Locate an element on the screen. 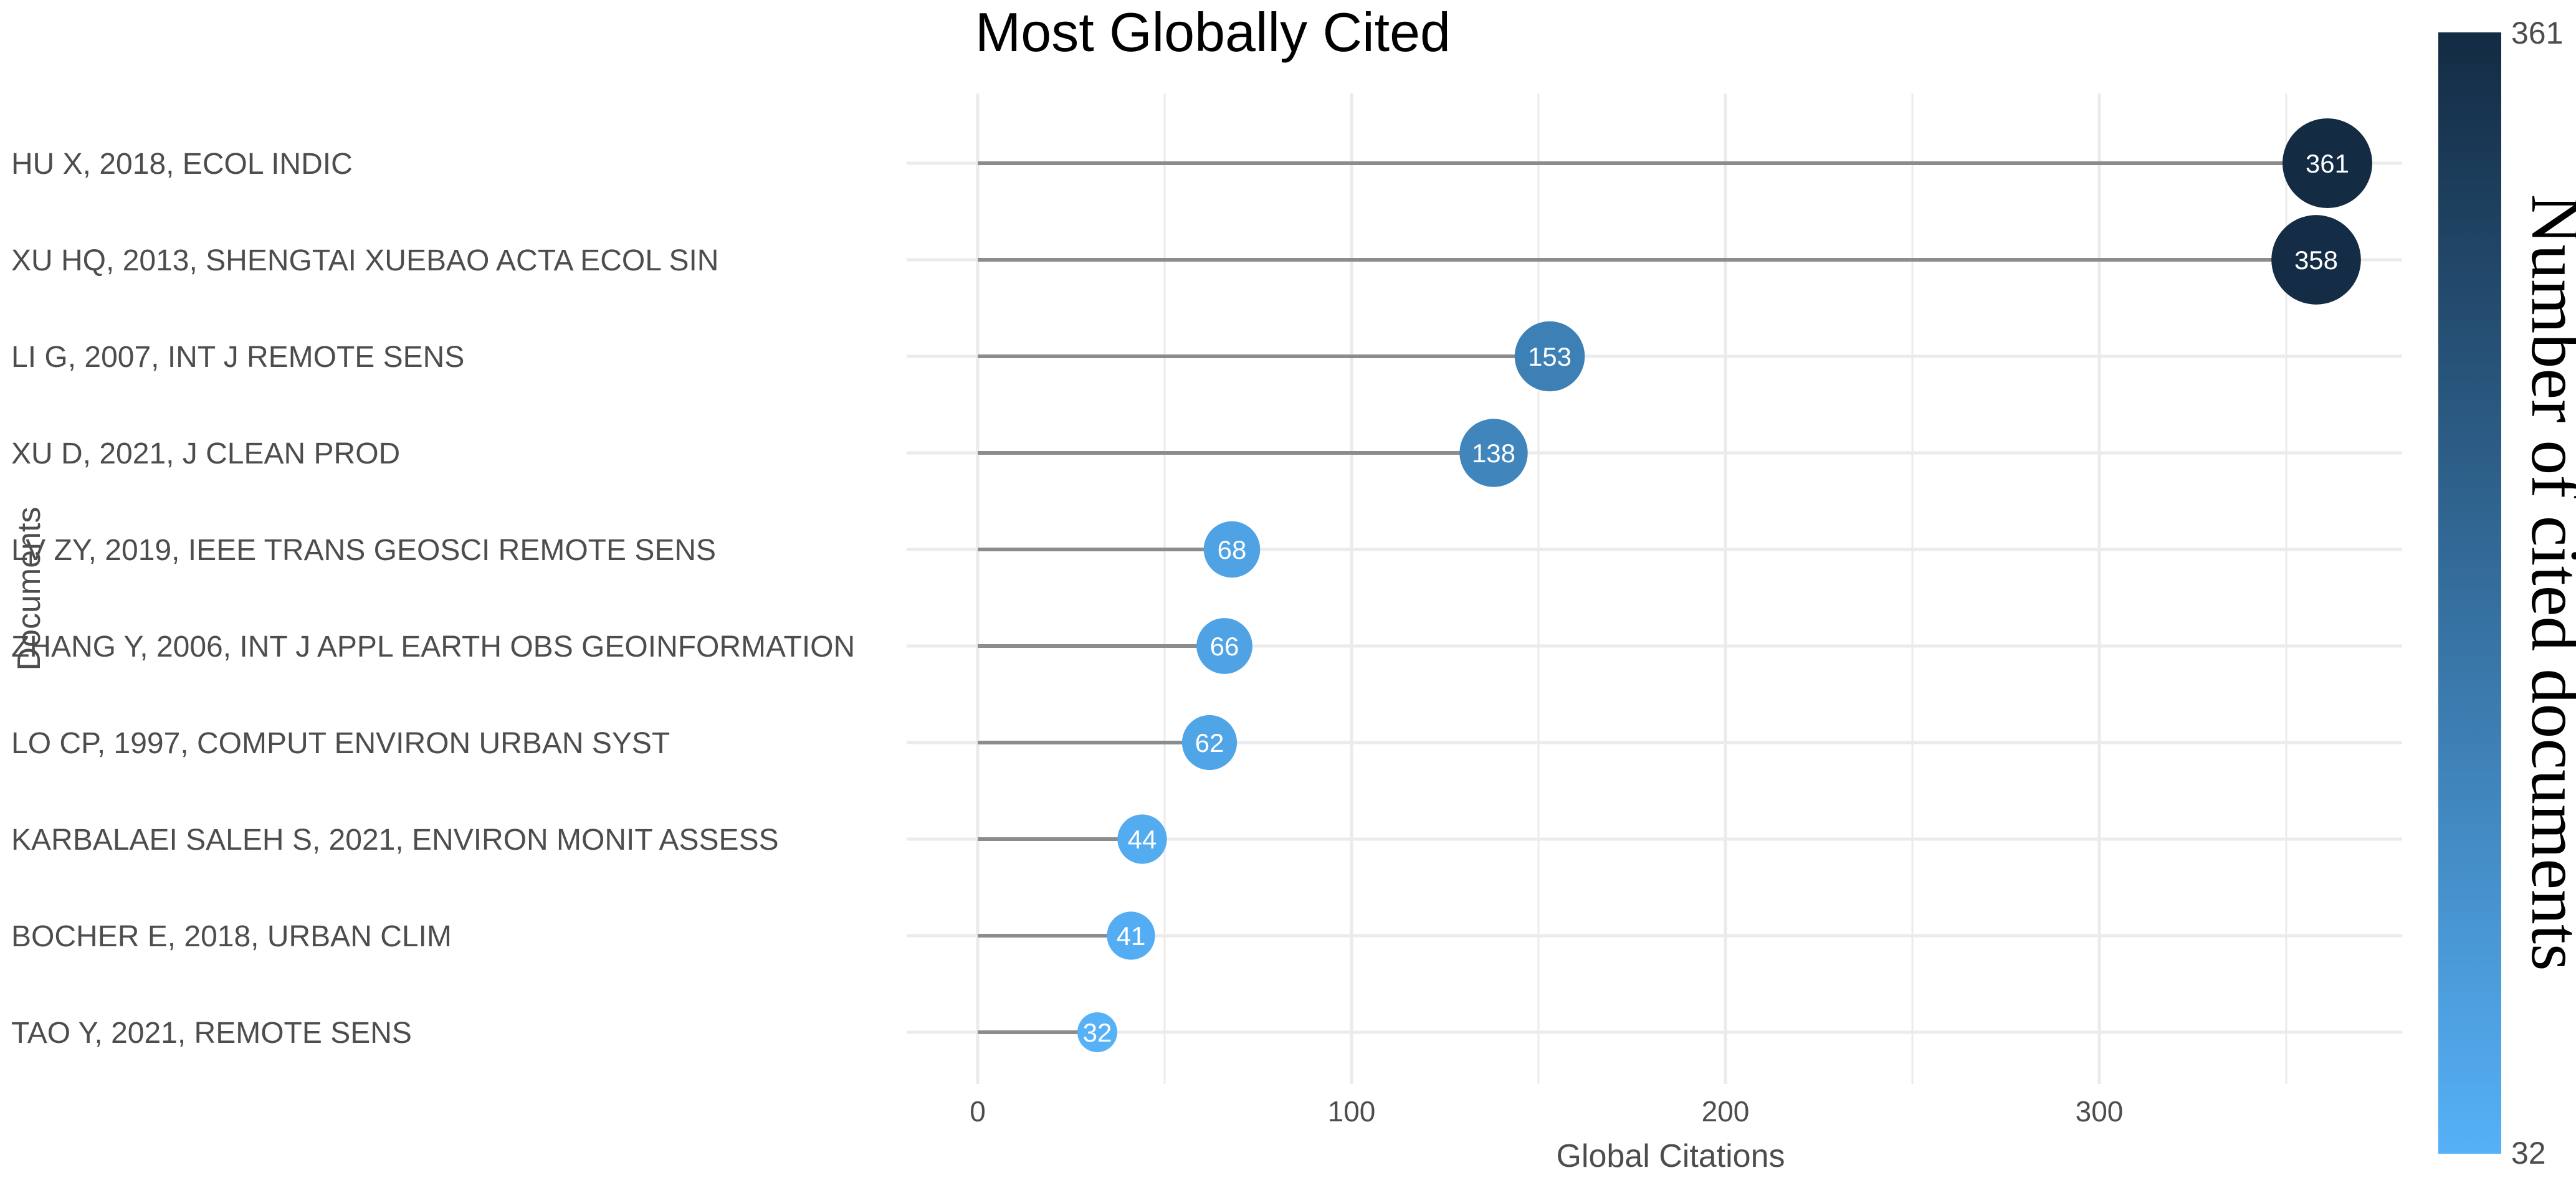 Image resolution: width=2576 pixels, height=1183 pixels. y-tick-label: TAO Y, 2021, REMOTE SENS is located at coordinates (212, 1033).